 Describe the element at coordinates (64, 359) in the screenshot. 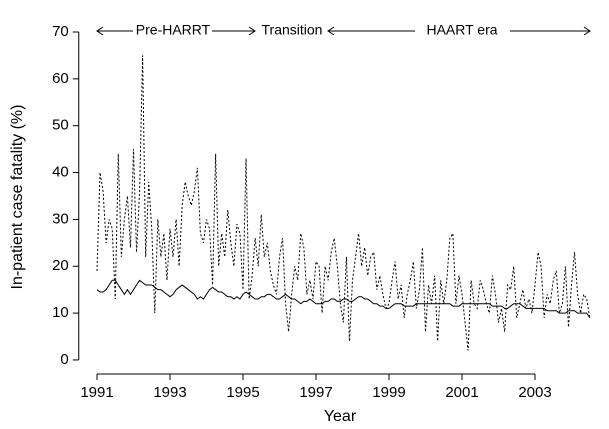

I see `y-tick-label: 0` at that location.